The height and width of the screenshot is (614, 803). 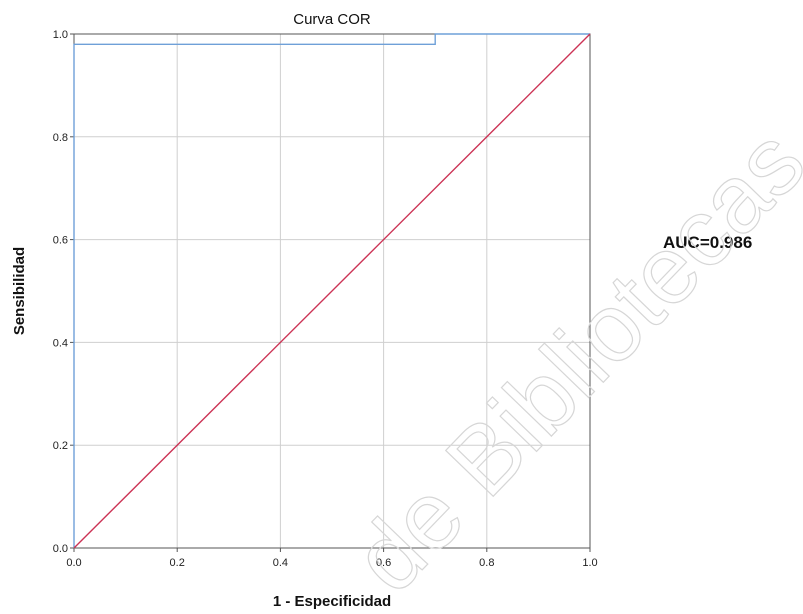 What do you see at coordinates (332, 19) in the screenshot?
I see `chart-title: Curva COR` at bounding box center [332, 19].